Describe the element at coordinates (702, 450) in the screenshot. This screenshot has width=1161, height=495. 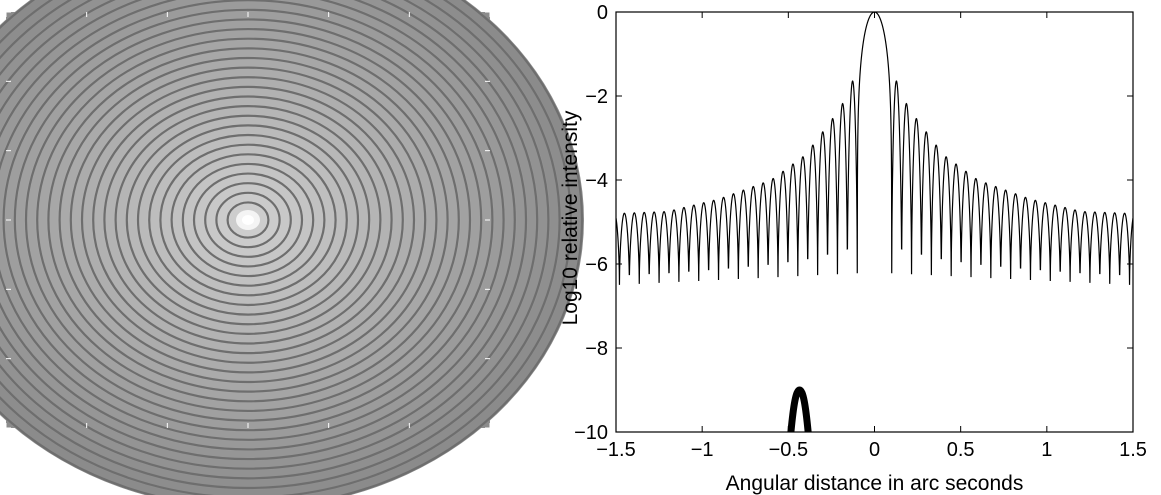
I see `x-tick-label: −1` at that location.